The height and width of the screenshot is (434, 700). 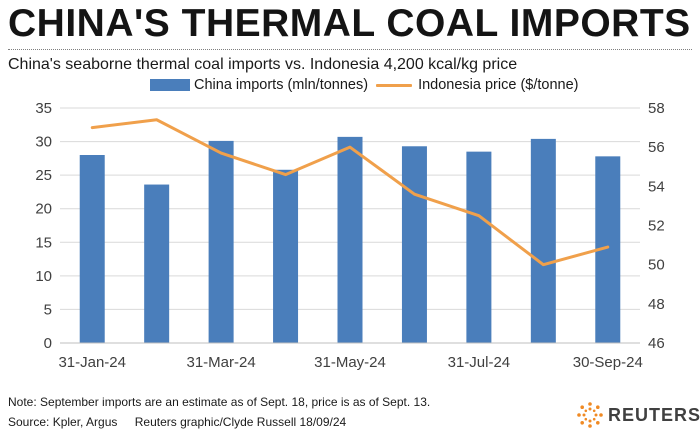 What do you see at coordinates (394, 85) in the screenshot?
I see `legend-swatch-line` at bounding box center [394, 85].